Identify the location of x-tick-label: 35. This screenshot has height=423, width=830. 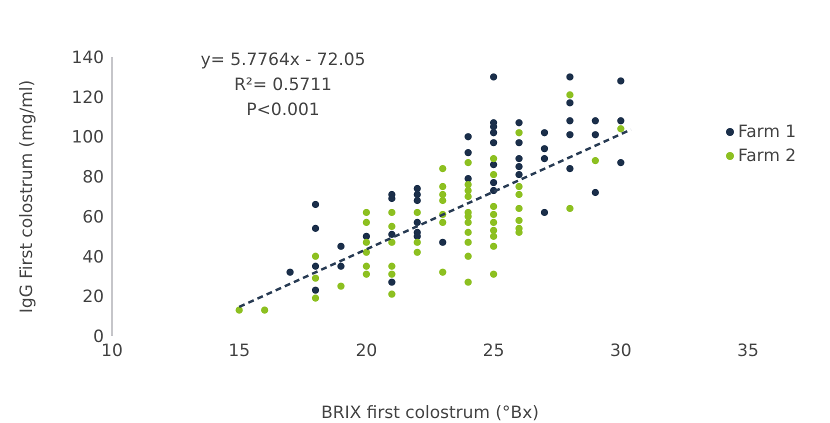
(748, 351).